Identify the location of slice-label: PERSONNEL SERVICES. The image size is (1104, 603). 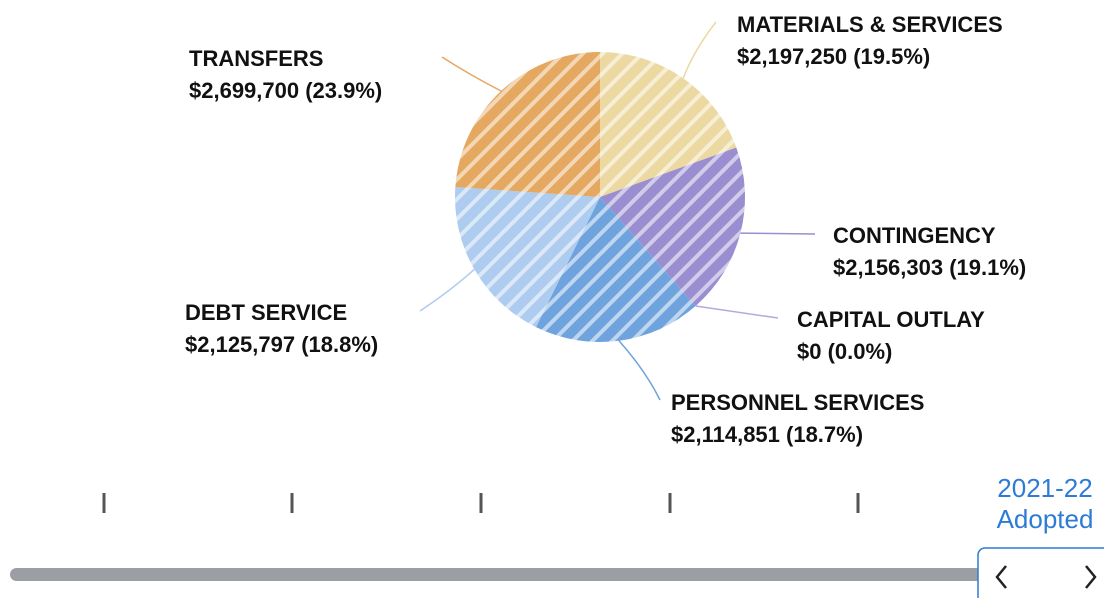
(797, 402).